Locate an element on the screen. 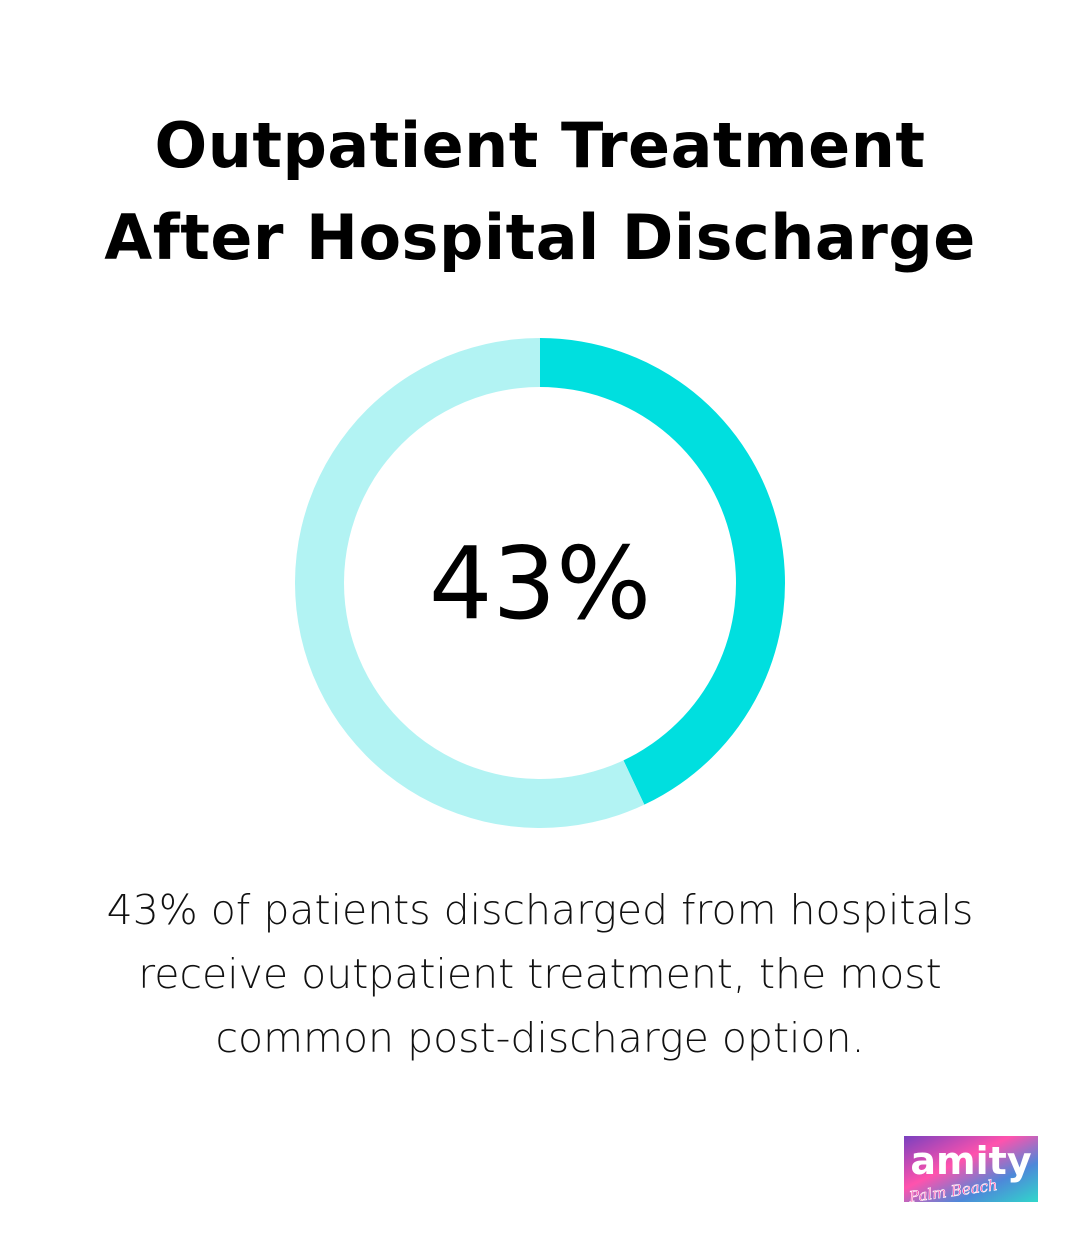  title-line-2: After Hospital Discharge is located at coordinates (540, 237).